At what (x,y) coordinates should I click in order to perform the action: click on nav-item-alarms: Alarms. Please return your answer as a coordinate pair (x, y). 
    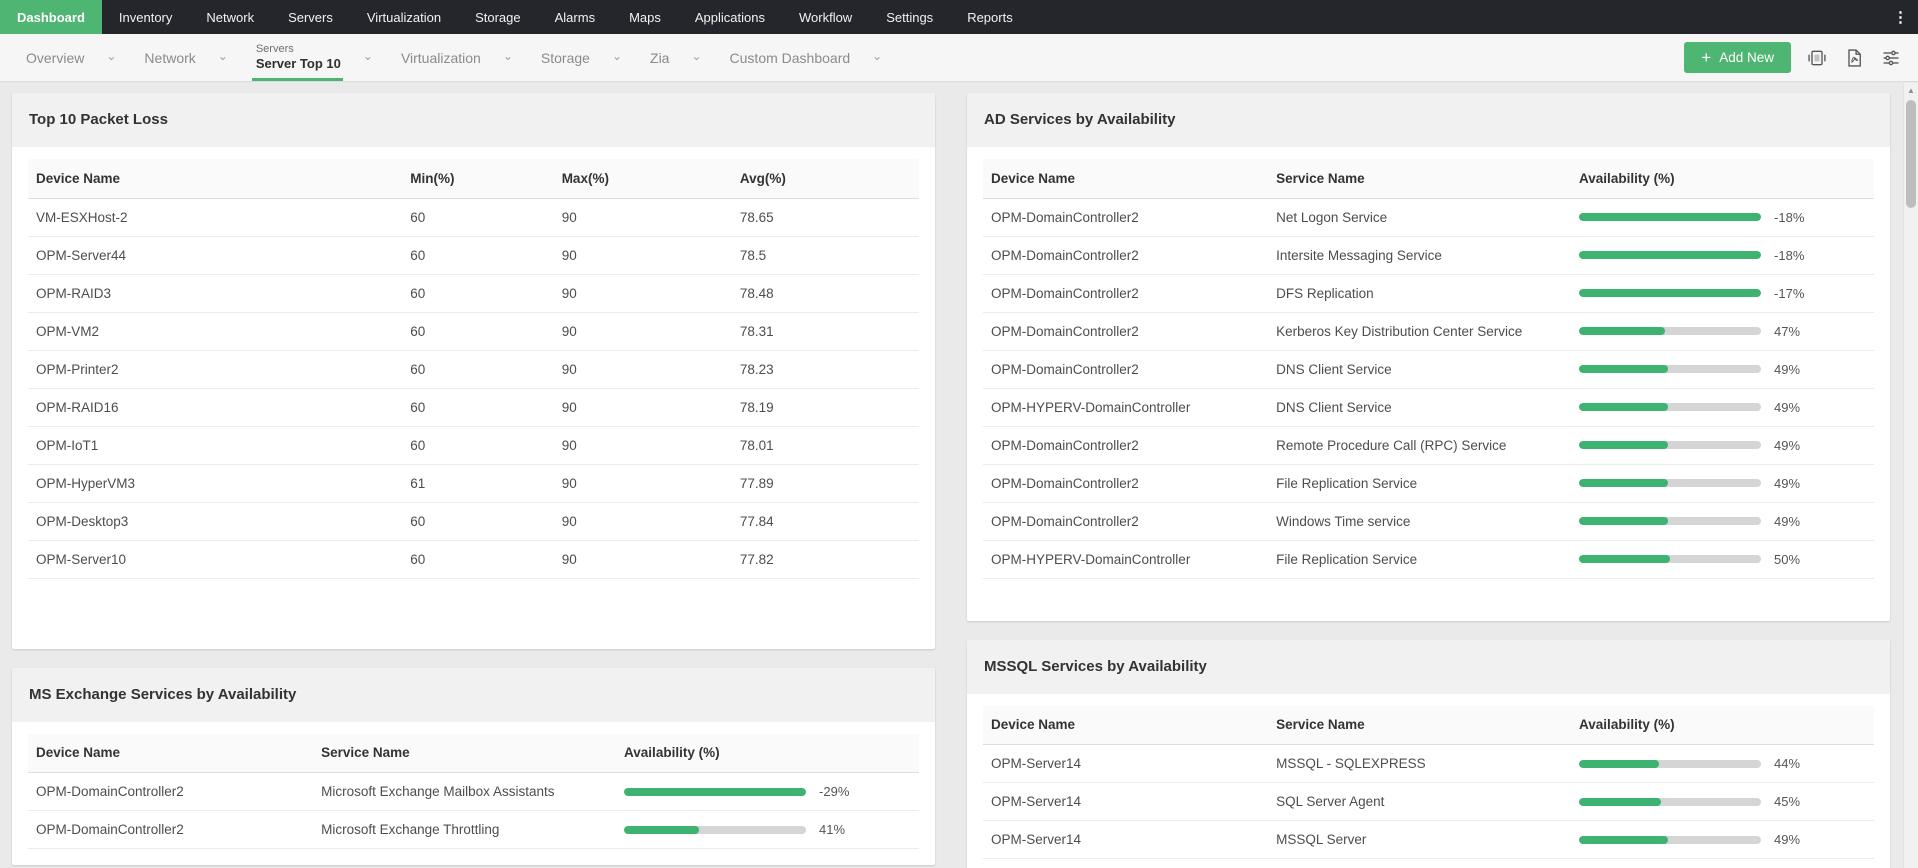
    Looking at the image, I should click on (575, 17).